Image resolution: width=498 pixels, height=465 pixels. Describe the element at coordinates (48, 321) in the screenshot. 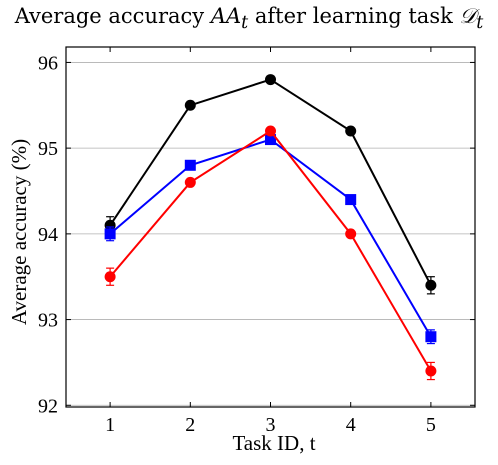

I see `y-tick-label: 93` at that location.